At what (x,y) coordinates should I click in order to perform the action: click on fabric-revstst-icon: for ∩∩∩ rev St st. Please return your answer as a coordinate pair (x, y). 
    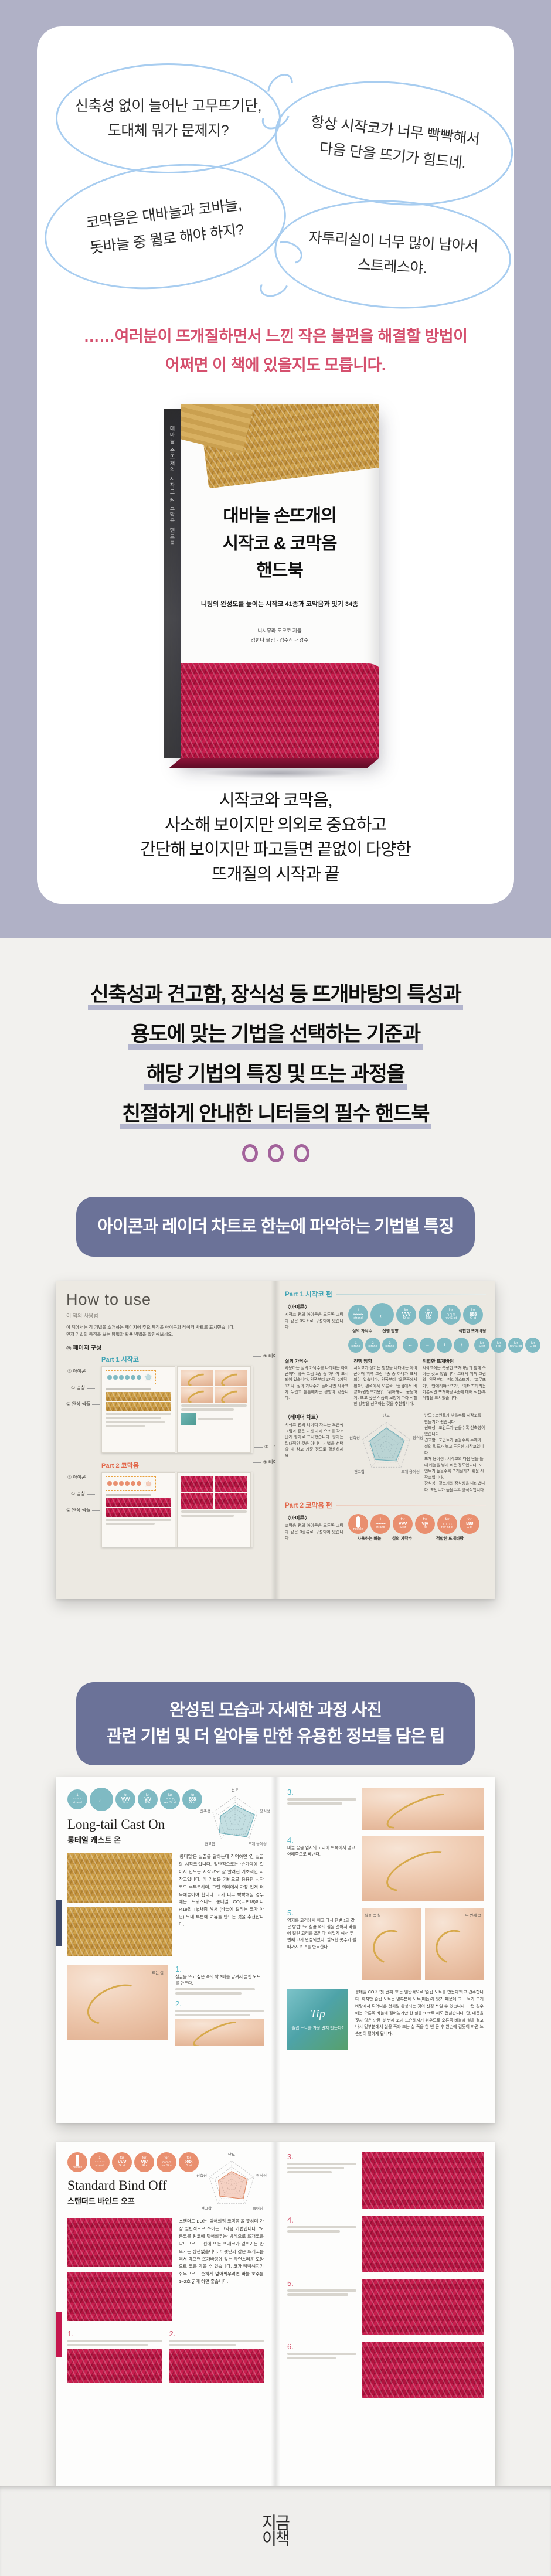
    Looking at the image, I should click on (447, 1524).